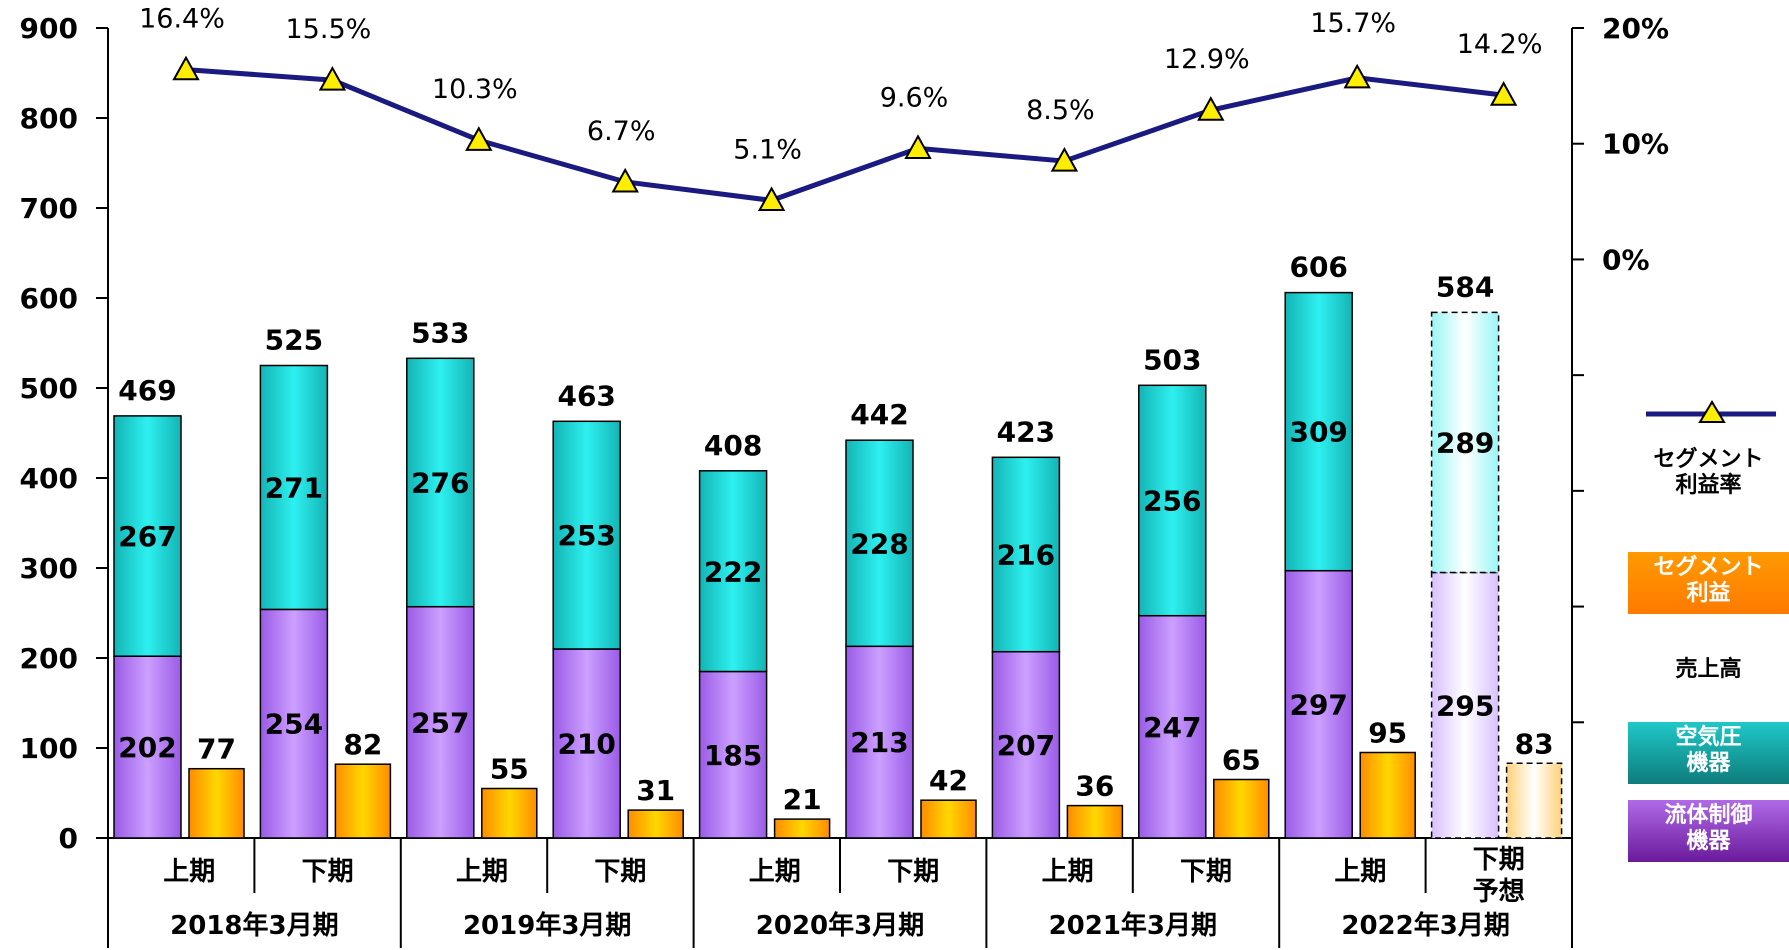  I want to click on label-net-sales: 469, so click(147, 390).